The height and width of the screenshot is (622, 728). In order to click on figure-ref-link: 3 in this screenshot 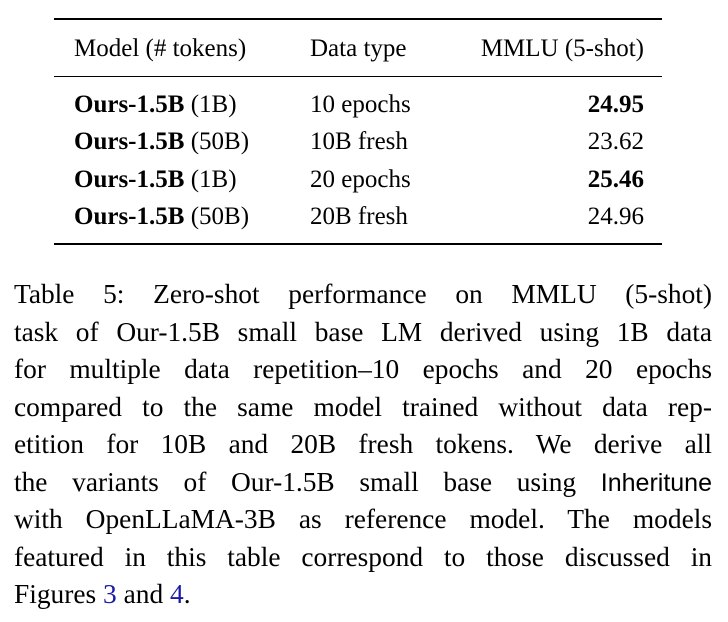, I will do `click(110, 594)`.